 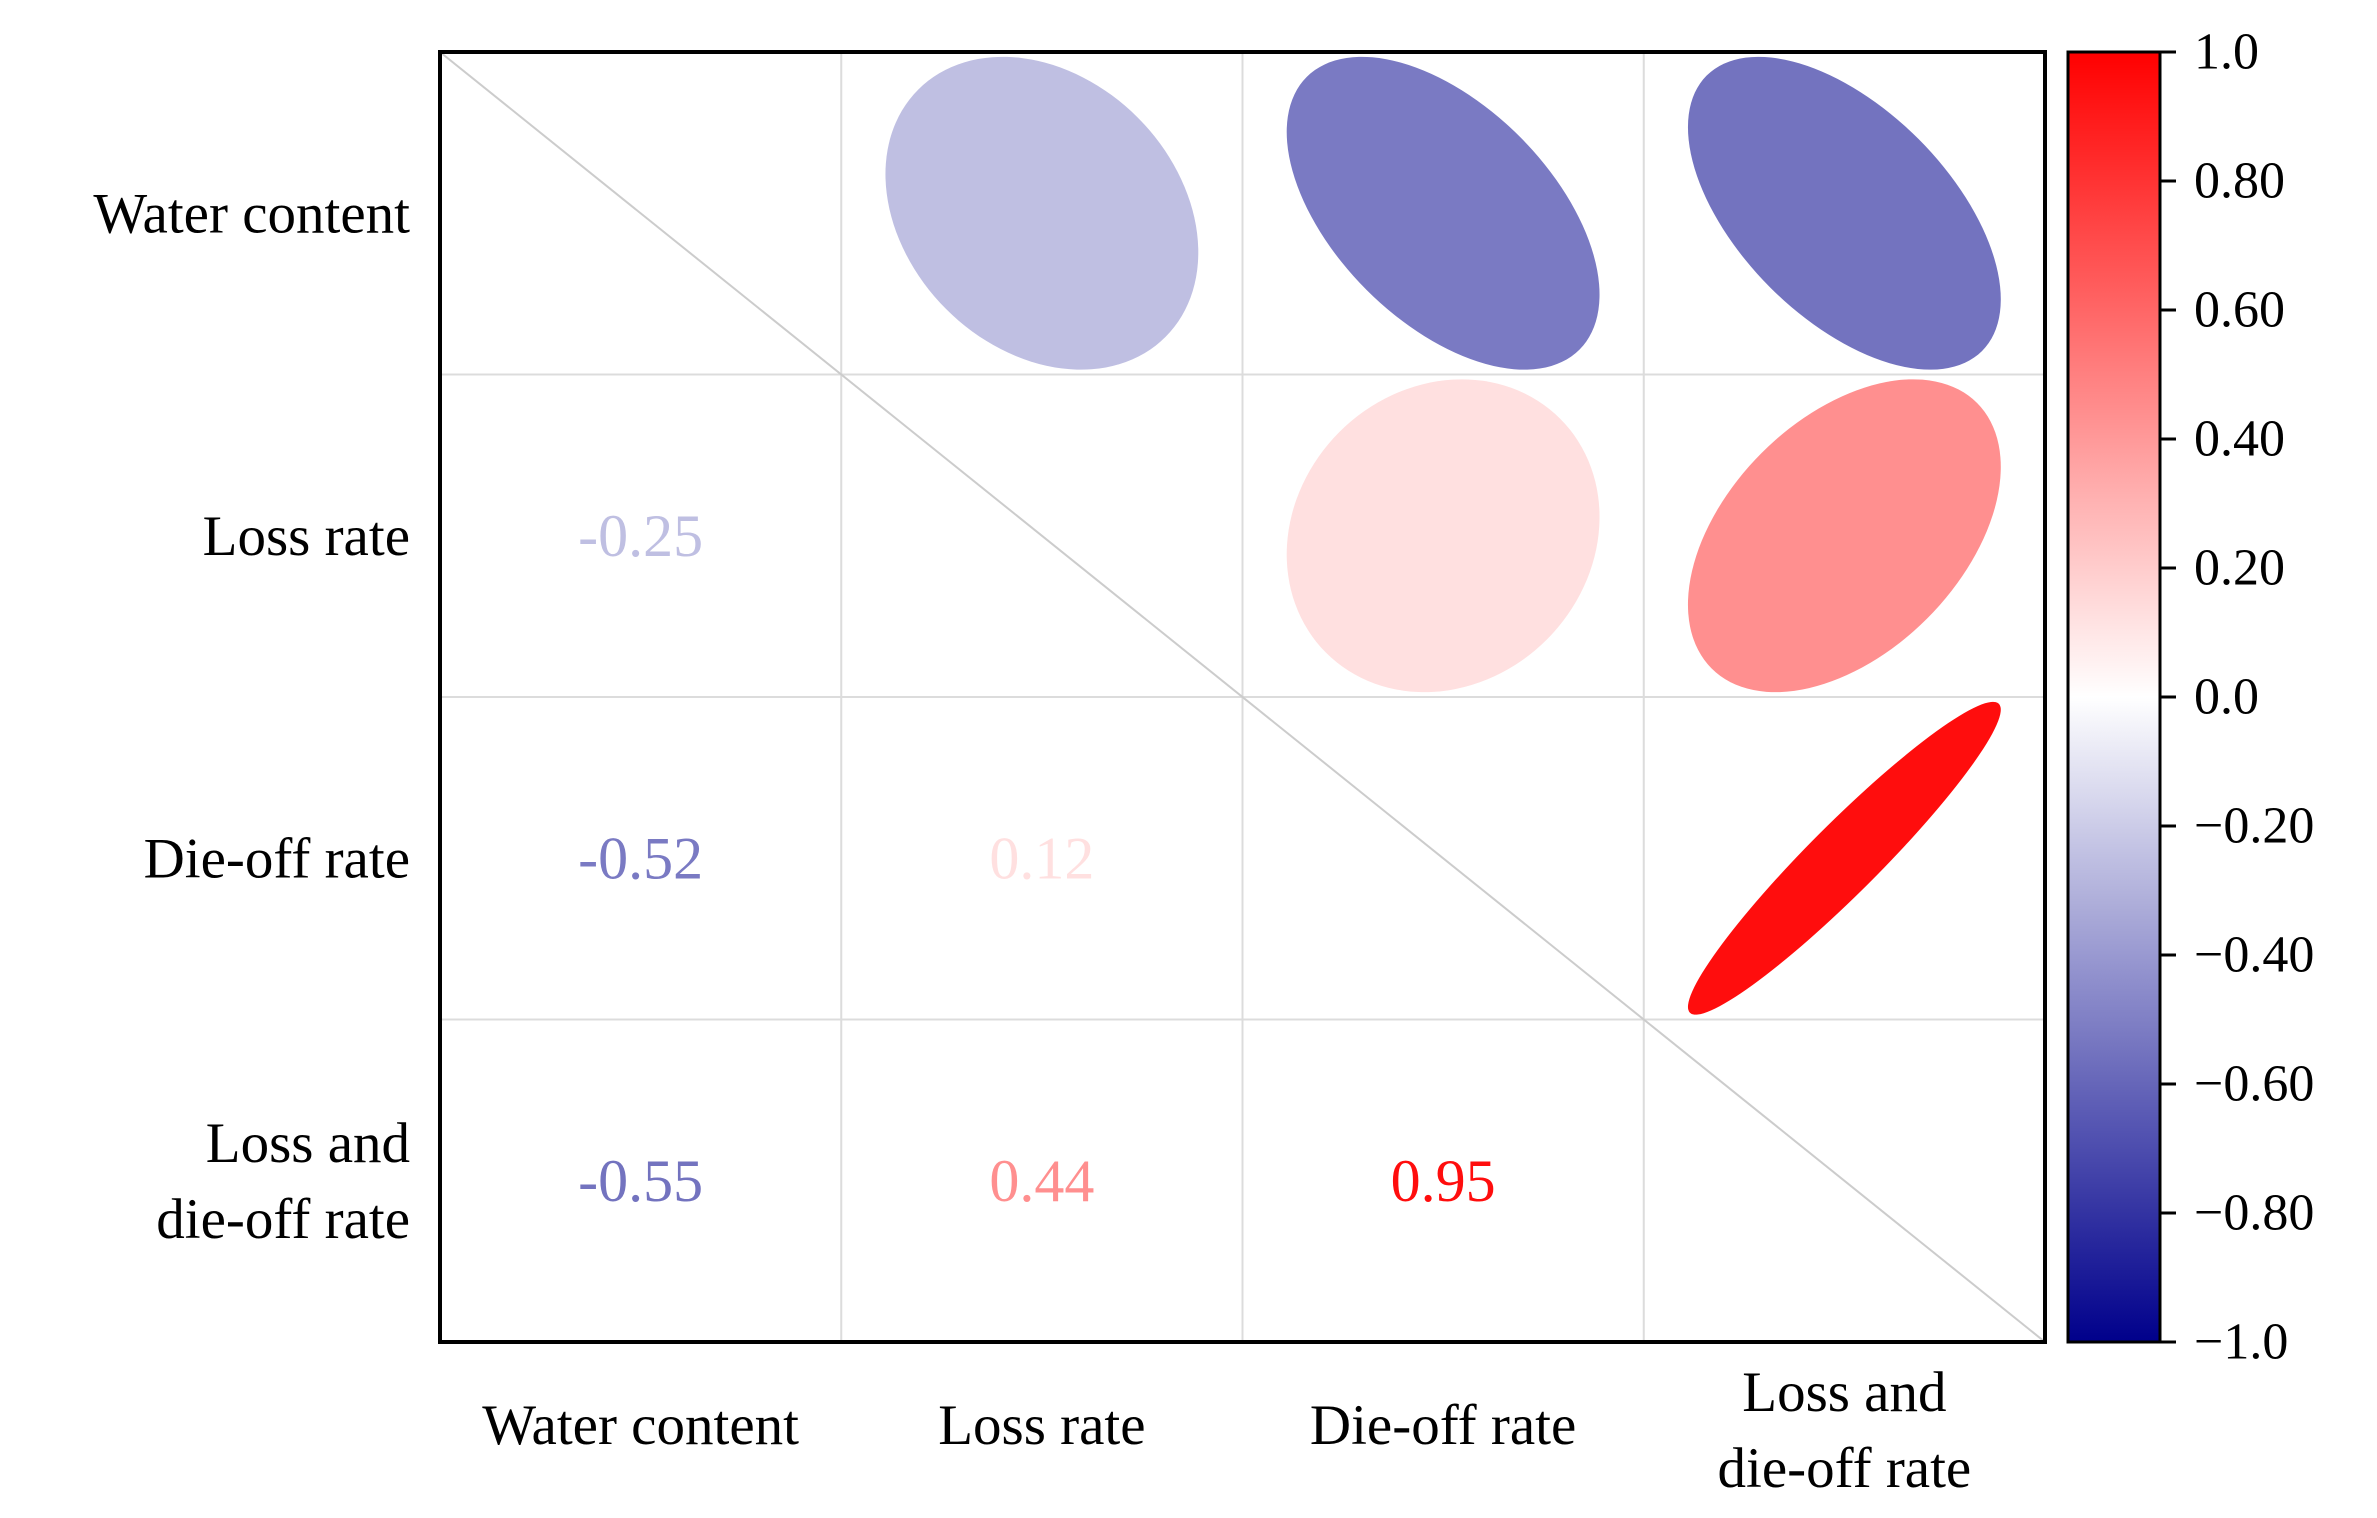 I want to click on row-label-0: Water content, so click(x=251, y=213).